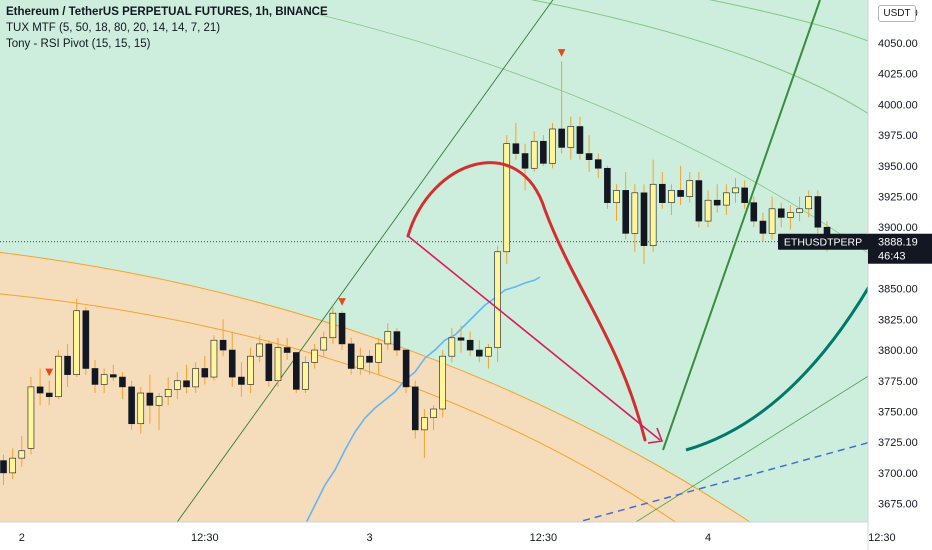 The width and height of the screenshot is (932, 550). Describe the element at coordinates (22, 538) in the screenshot. I see `x-tick-label: 2` at that location.